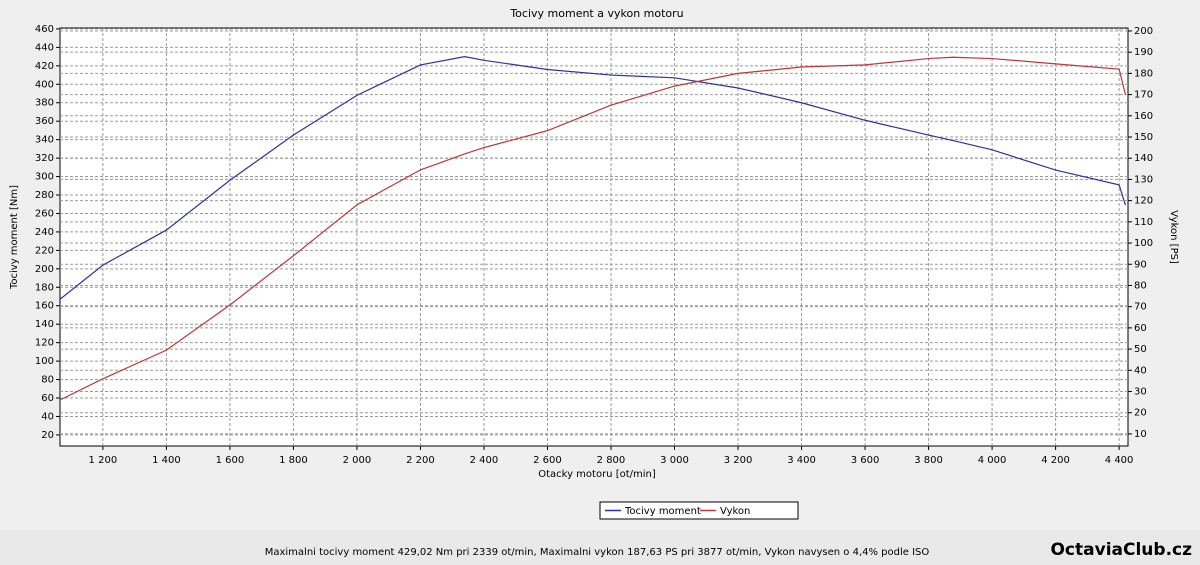 Image resolution: width=1200 pixels, height=565 pixels. What do you see at coordinates (1140, 328) in the screenshot?
I see `y2-tick-label: 60` at bounding box center [1140, 328].